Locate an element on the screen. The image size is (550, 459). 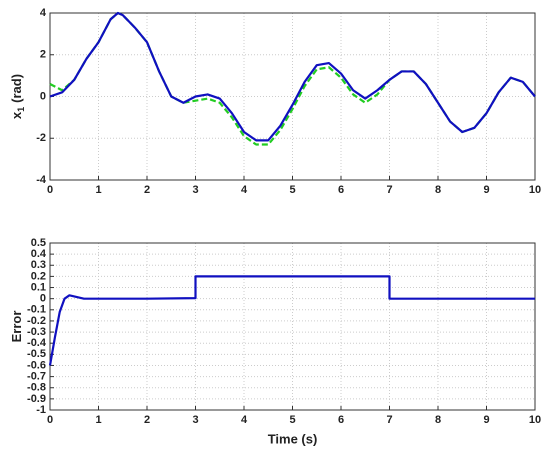
y-tick-label: -0.8 is located at coordinates (36, 388).